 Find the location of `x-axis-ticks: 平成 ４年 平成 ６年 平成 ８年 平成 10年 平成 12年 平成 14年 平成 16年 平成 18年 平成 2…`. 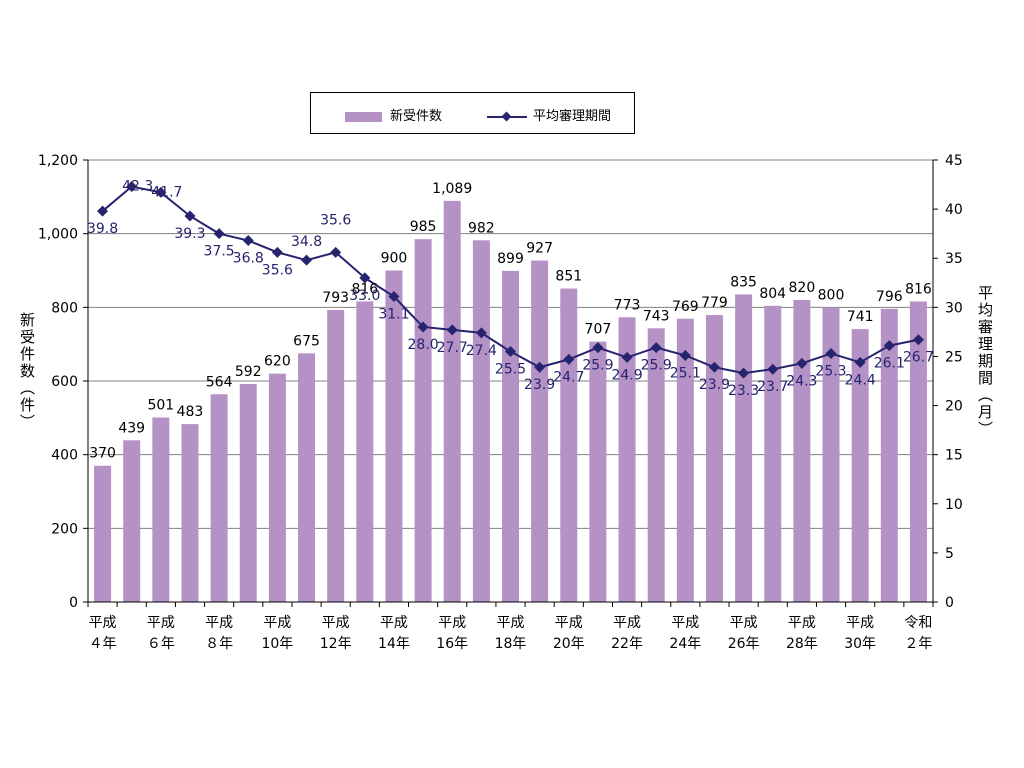

x-axis-ticks: 平成 ４年 平成 ６年 平成 ８年 平成 10年 平成 12年 平成 14年 平成 16年 平成 18年 平成 2… is located at coordinates (510, 627).